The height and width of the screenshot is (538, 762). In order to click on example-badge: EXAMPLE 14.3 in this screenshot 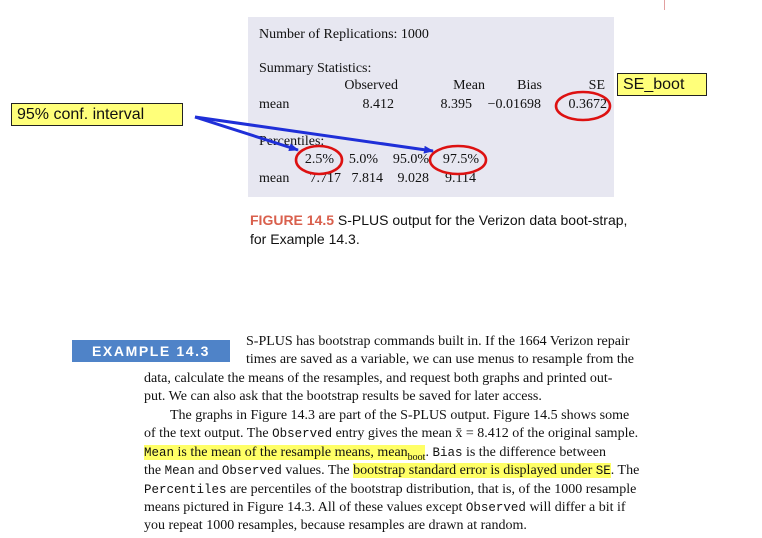, I will do `click(151, 351)`.